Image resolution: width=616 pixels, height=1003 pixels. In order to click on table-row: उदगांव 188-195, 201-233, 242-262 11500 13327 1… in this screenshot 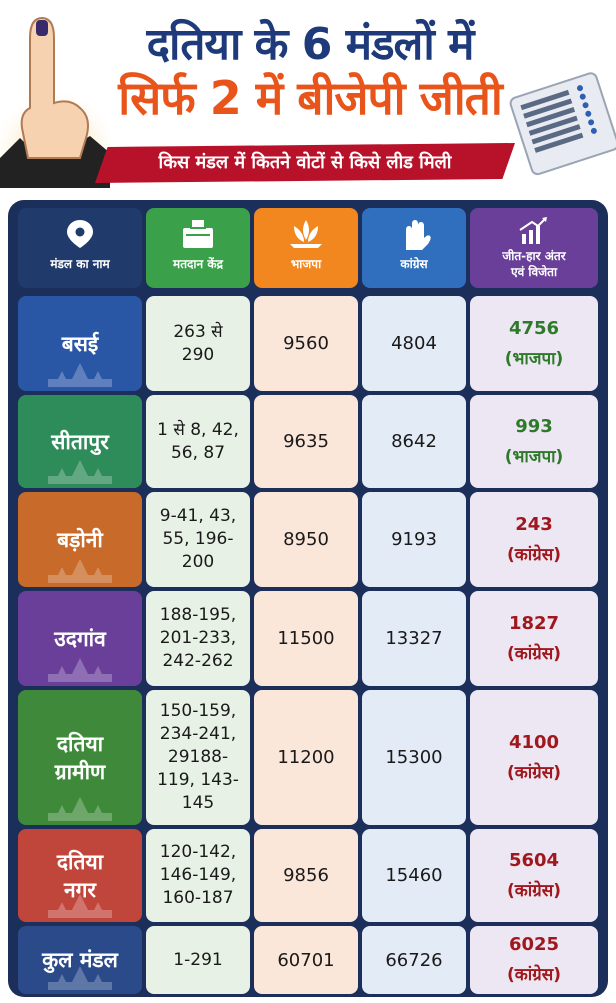, I will do `click(308, 638)`.